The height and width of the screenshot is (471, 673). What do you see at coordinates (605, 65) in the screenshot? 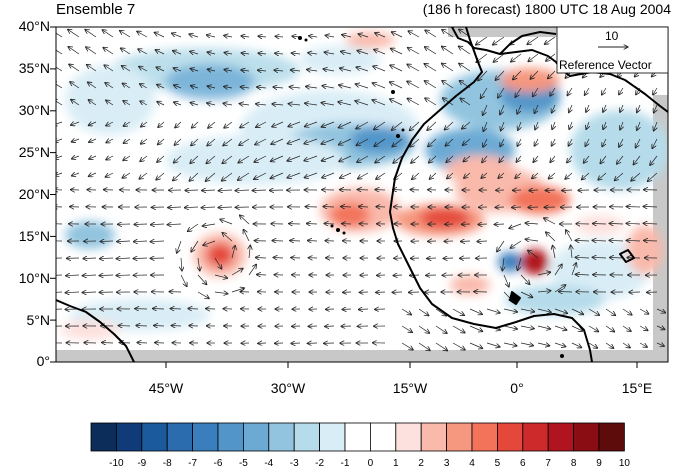
I see `reference-vector-label: Reference Vector` at bounding box center [605, 65].